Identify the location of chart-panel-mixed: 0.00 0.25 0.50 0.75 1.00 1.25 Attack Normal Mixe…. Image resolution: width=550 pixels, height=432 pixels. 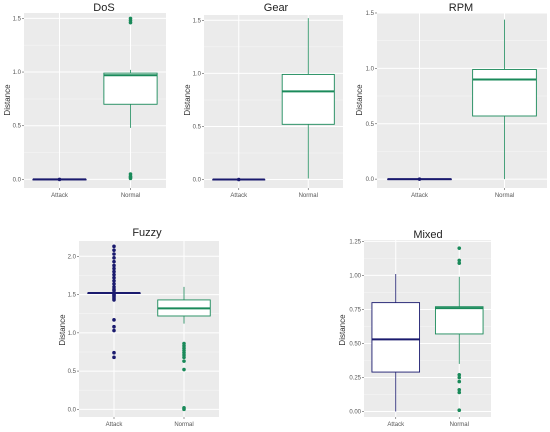
(414, 328).